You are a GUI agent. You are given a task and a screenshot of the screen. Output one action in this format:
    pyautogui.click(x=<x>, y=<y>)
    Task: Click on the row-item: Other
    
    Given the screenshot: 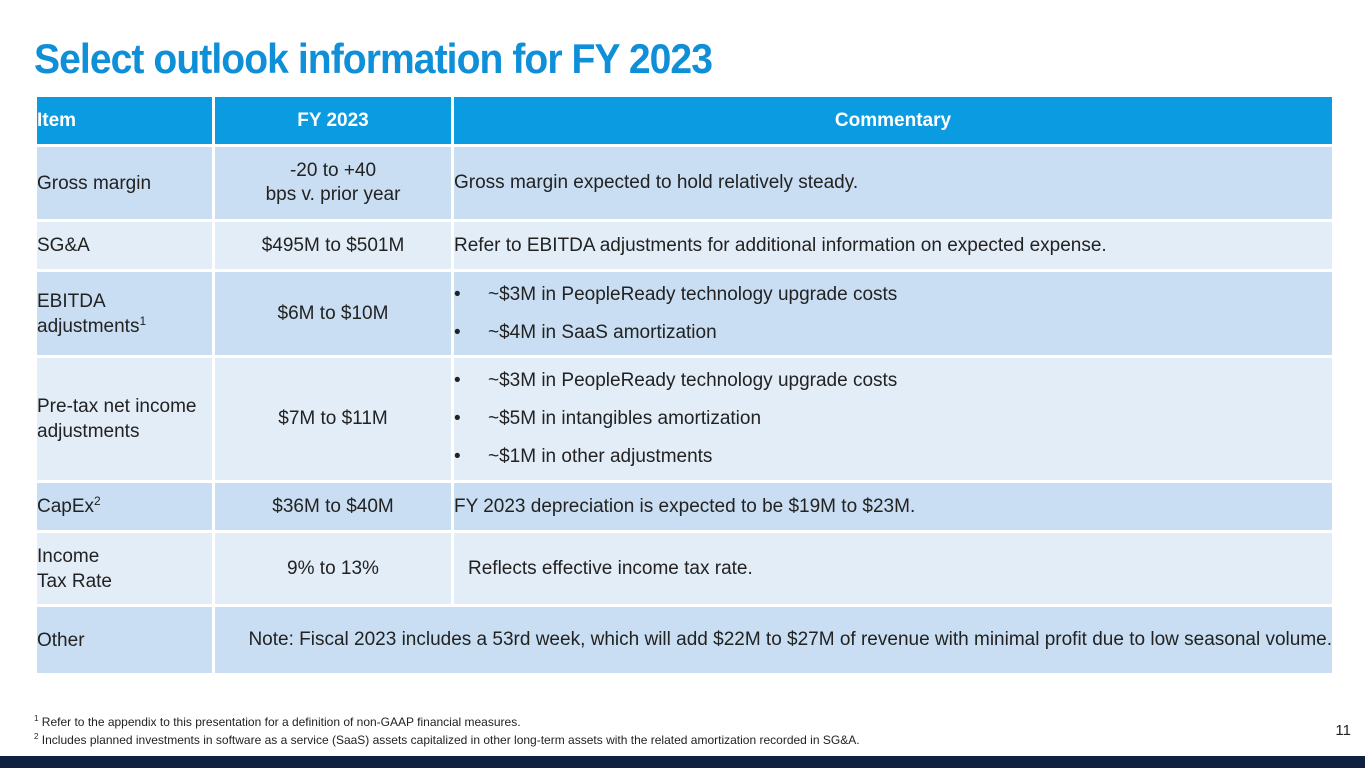 What is the action you would take?
    pyautogui.click(x=124, y=640)
    